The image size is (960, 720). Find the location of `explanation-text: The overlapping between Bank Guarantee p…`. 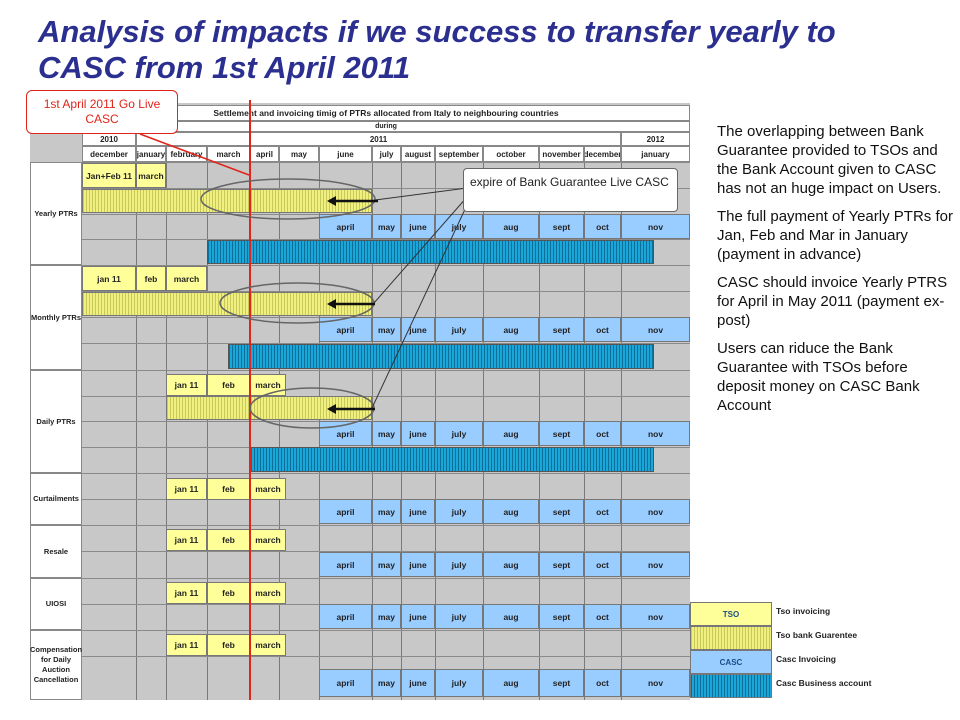

explanation-text: The overlapping between Bank Guarantee p… is located at coordinates (837, 273).